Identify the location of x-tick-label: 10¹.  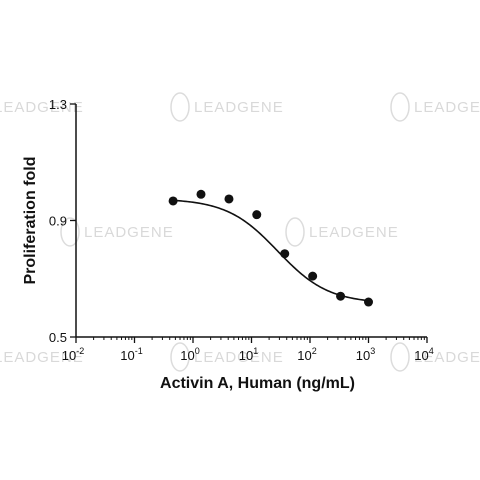
(248, 354).